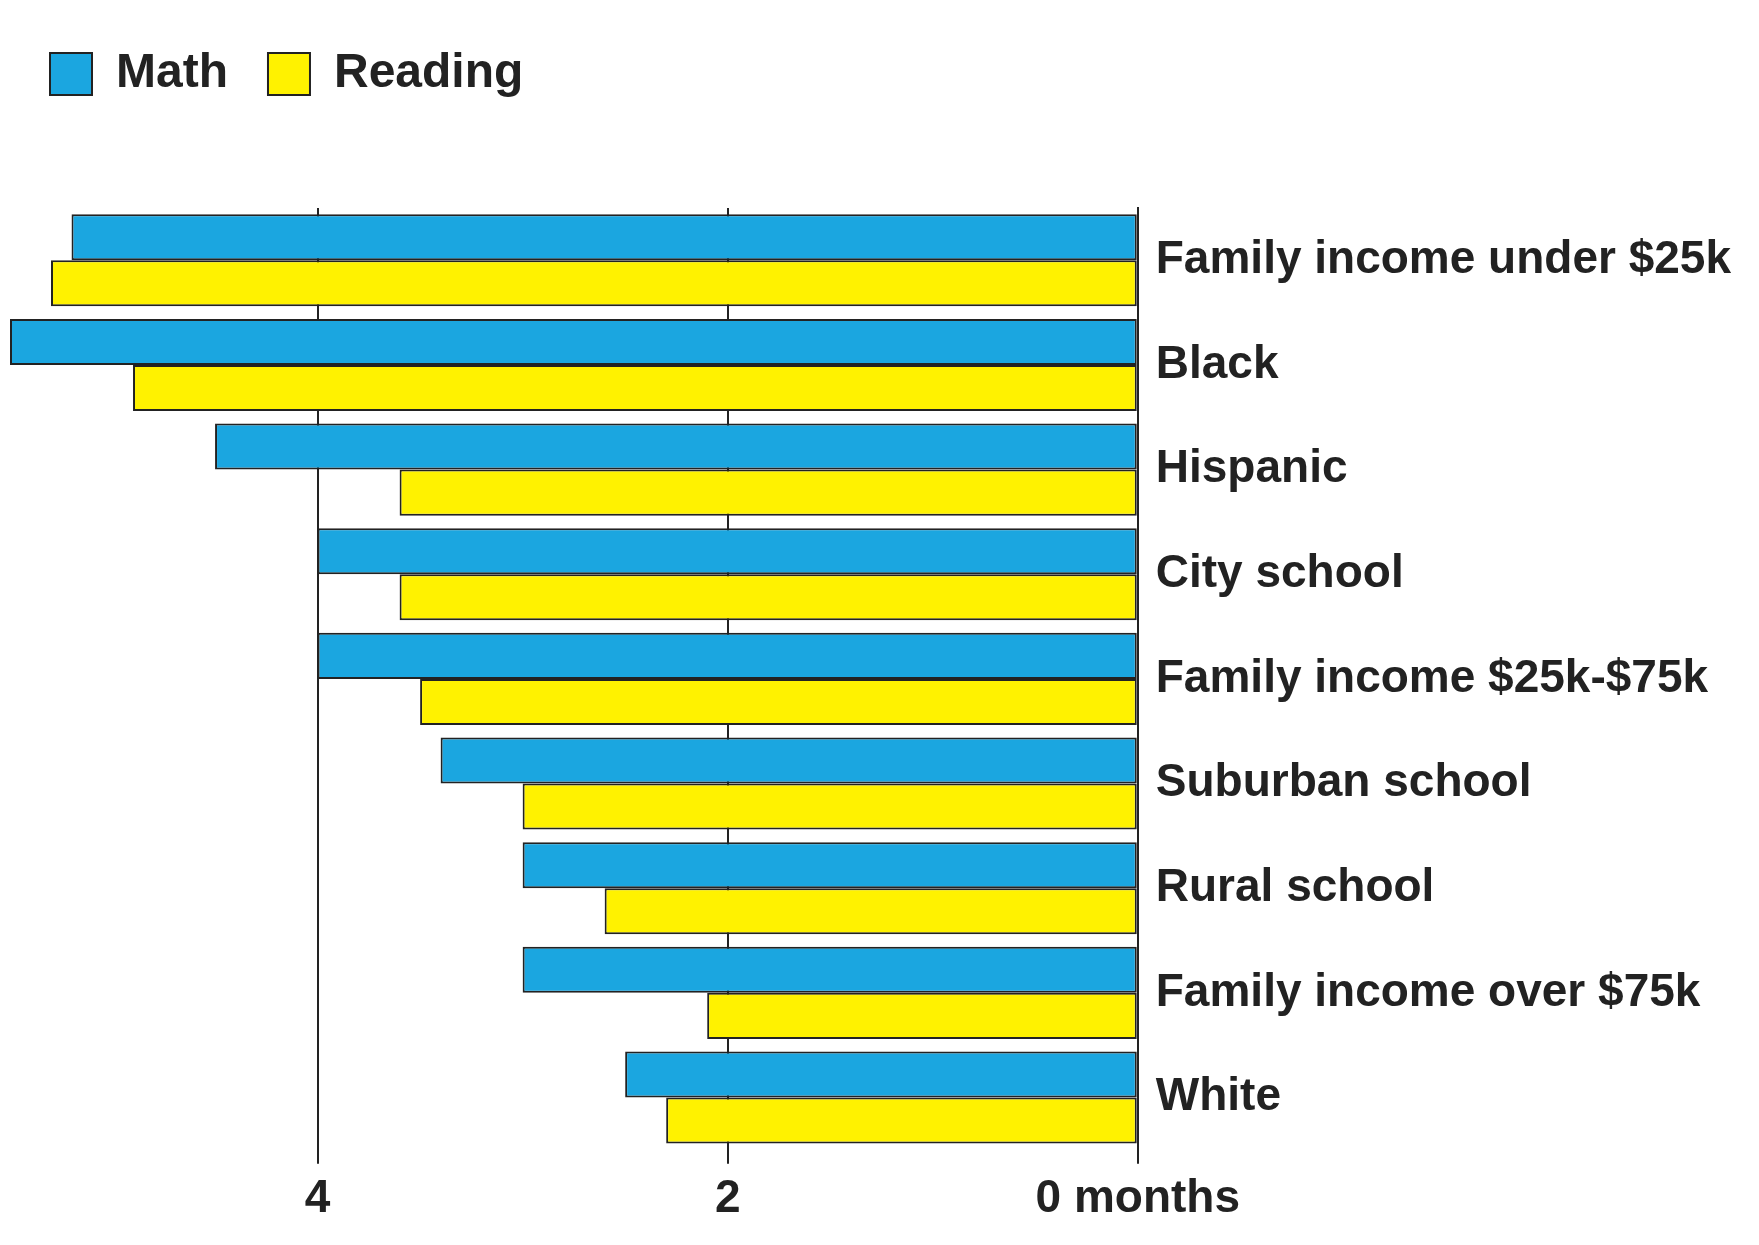 The height and width of the screenshot is (1245, 1759). Describe the element at coordinates (1295, 884) in the screenshot. I see `y-tick-label: Rural school` at that location.